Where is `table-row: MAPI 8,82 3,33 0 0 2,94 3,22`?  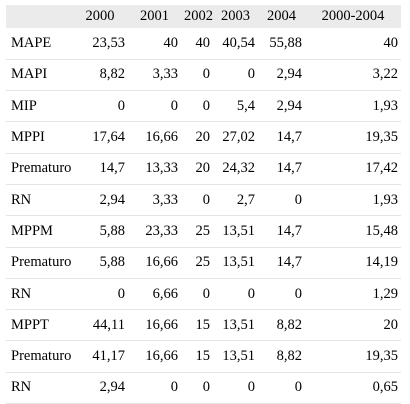
table-row: MAPI 8,82 3,33 0 0 2,94 3,22 is located at coordinates (203, 75).